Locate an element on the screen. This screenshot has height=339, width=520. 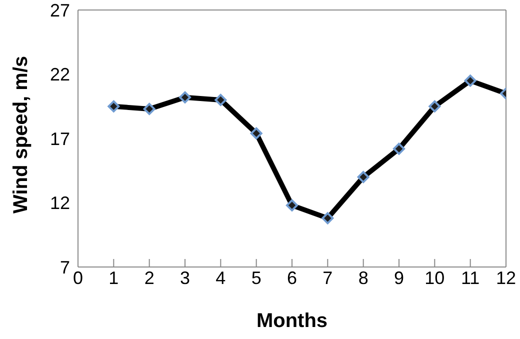
x-tick-label: 5 is located at coordinates (256, 278).